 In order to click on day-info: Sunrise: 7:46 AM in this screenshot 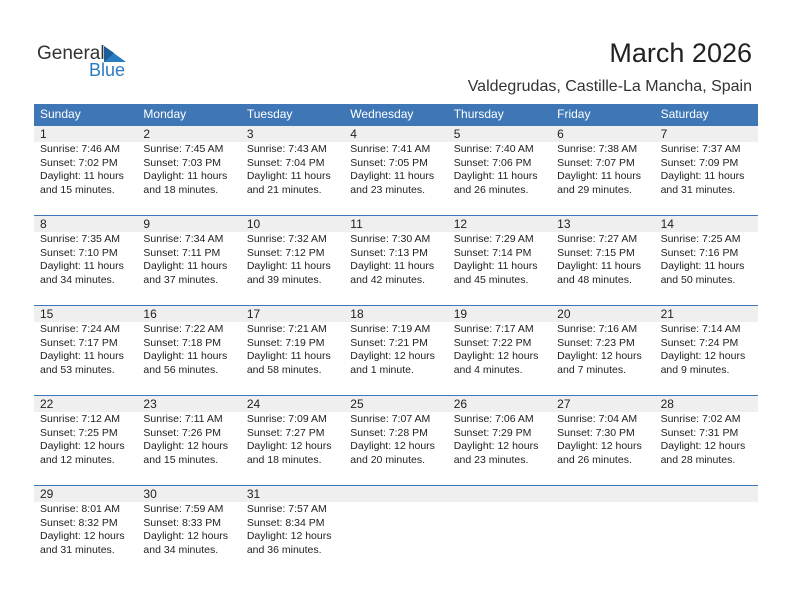, I will do `click(80, 149)`.